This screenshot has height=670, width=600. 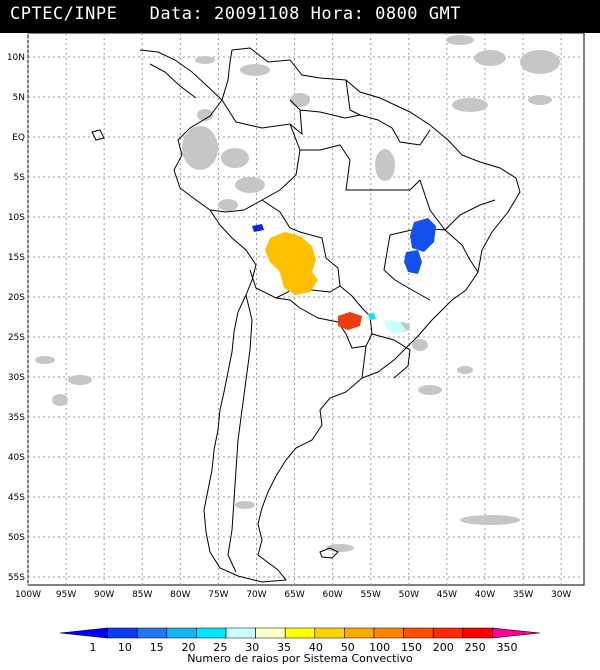 I want to click on colorbar-label: 350, so click(x=507, y=647).